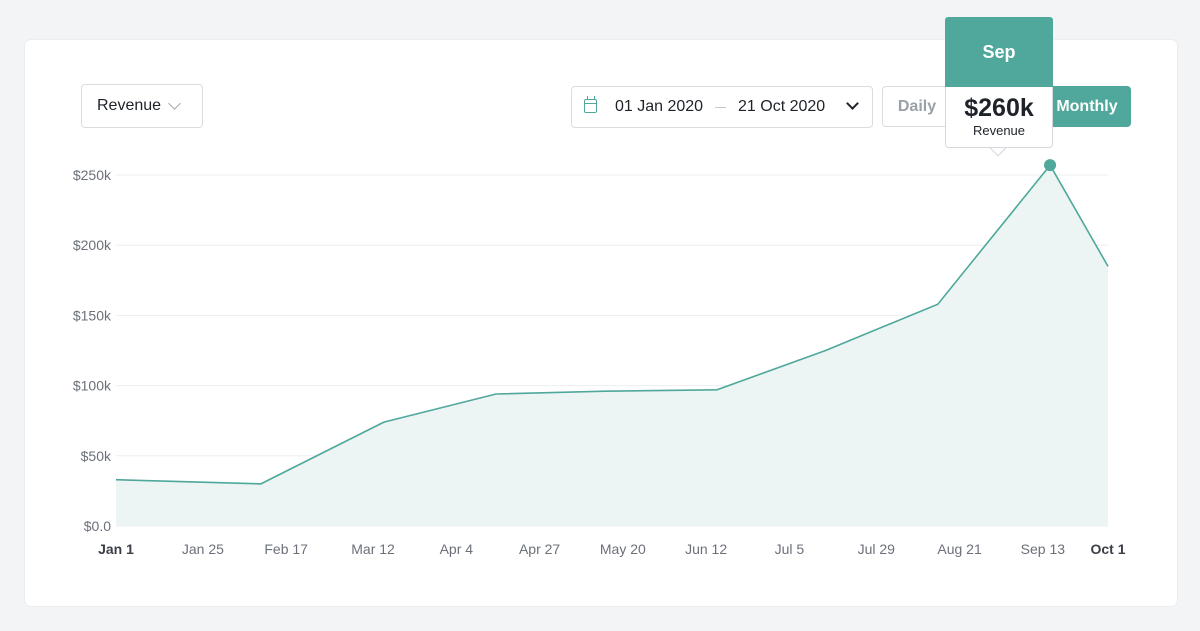 This screenshot has height=631, width=1200. What do you see at coordinates (999, 52) in the screenshot?
I see `tooltip-title: Sep` at bounding box center [999, 52].